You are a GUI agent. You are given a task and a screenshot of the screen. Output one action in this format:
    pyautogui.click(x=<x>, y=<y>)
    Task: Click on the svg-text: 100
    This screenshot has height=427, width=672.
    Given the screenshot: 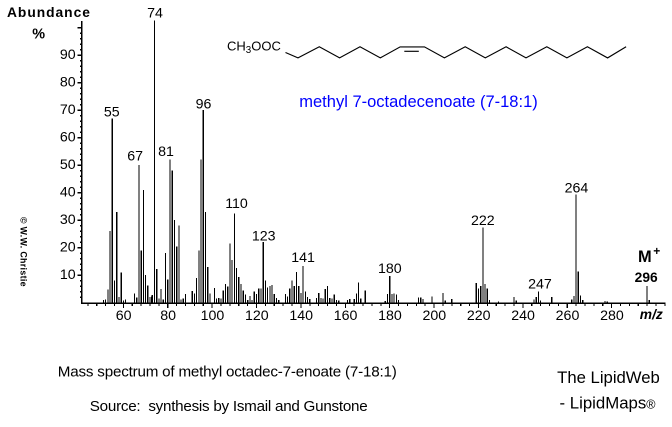 What is the action you would take?
    pyautogui.click(x=213, y=316)
    